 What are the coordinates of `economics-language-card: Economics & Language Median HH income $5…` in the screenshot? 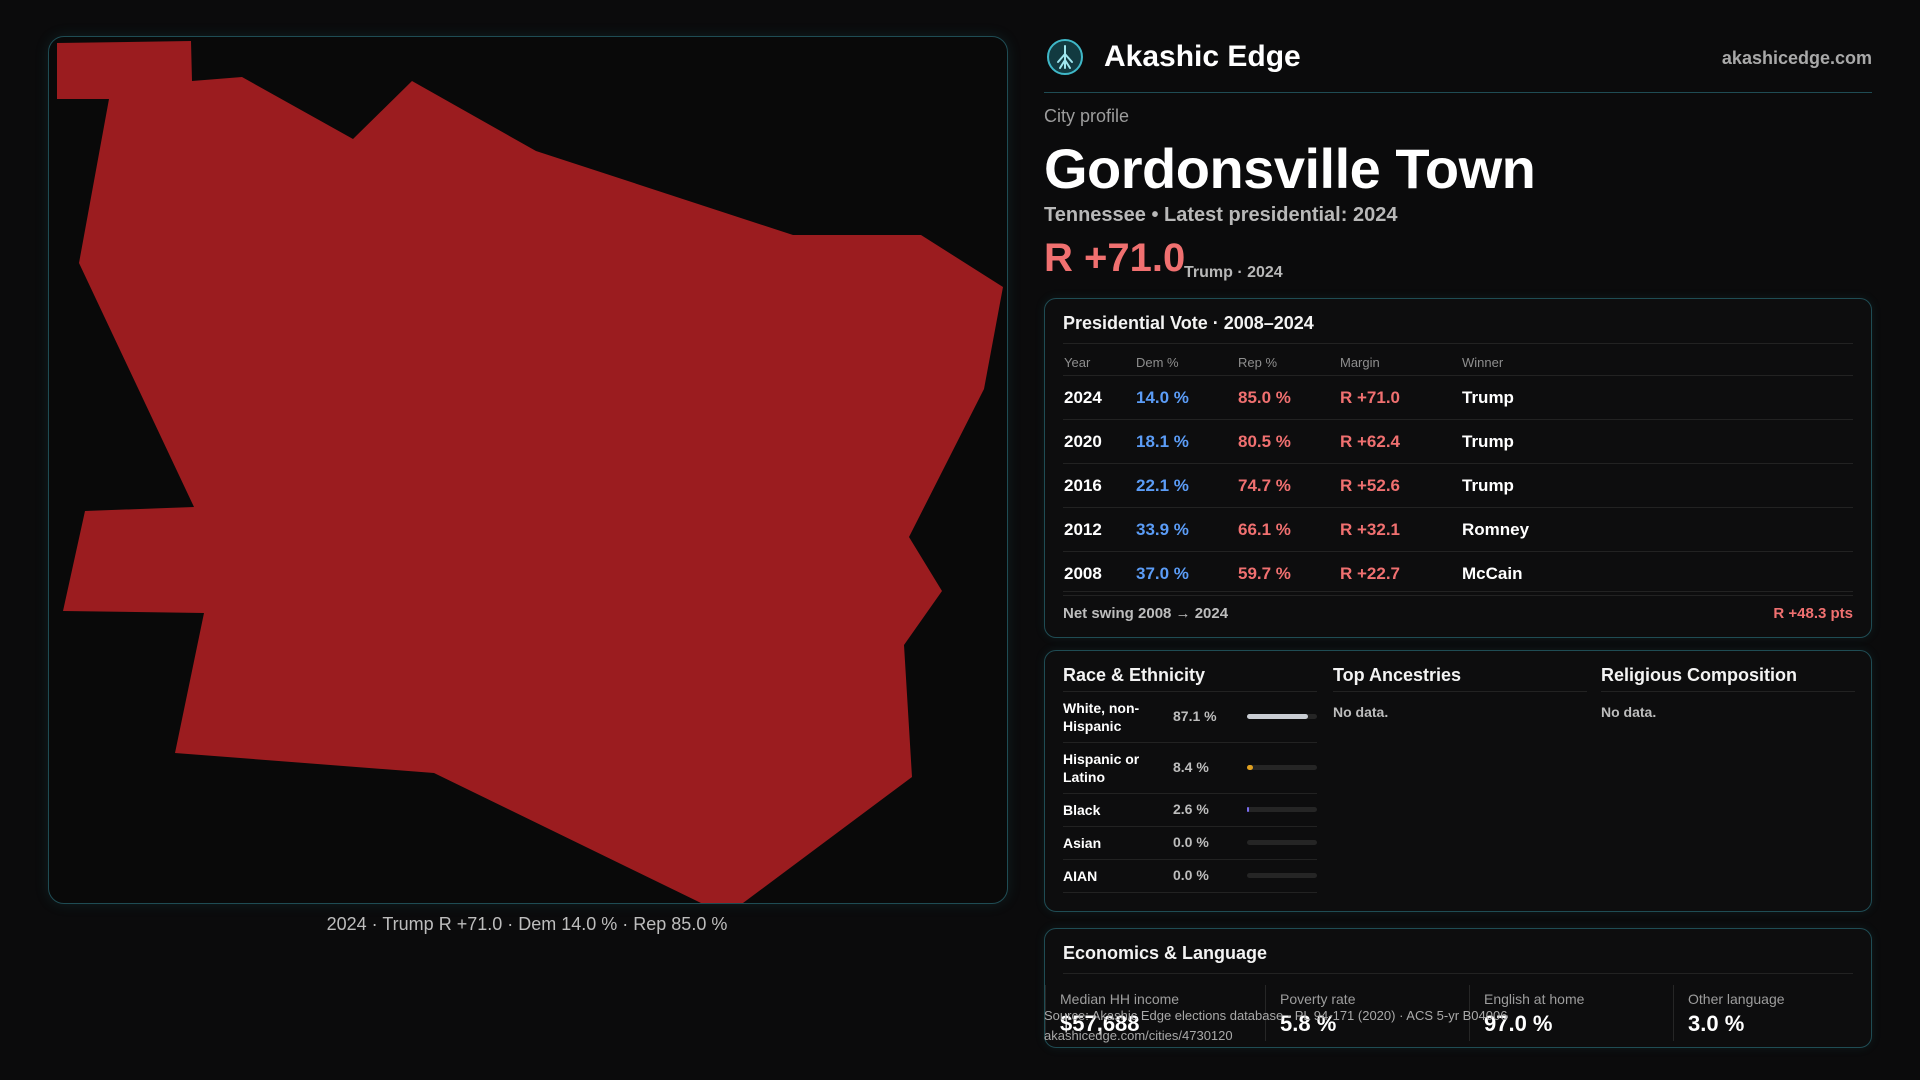 It's located at (1458, 988).